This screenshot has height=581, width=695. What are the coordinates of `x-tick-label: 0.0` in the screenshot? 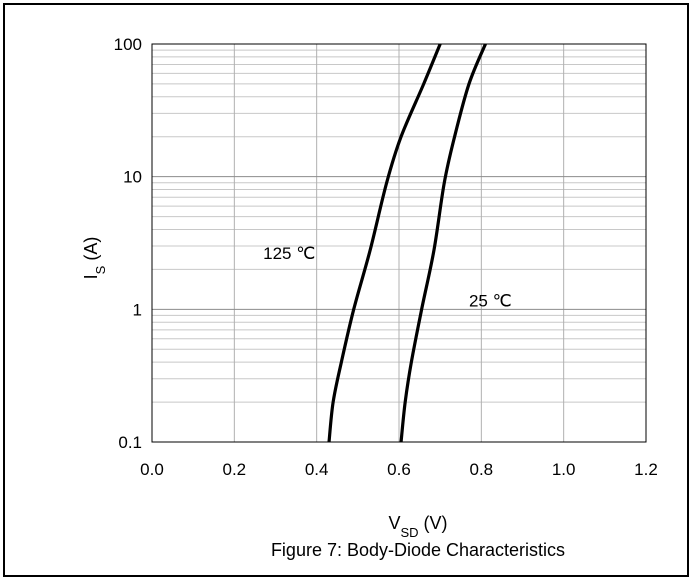 It's located at (152, 469).